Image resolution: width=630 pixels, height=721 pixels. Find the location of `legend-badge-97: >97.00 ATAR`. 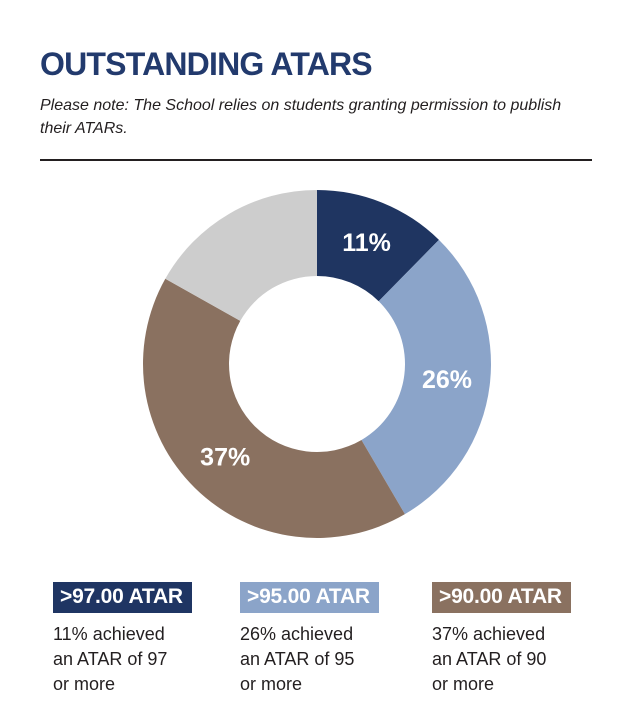

legend-badge-97: >97.00 ATAR is located at coordinates (122, 597).